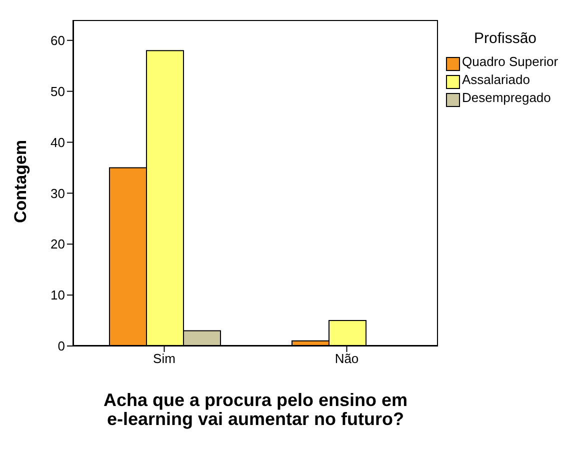  What do you see at coordinates (506, 38) in the screenshot?
I see `legend-title: Profissão` at bounding box center [506, 38].